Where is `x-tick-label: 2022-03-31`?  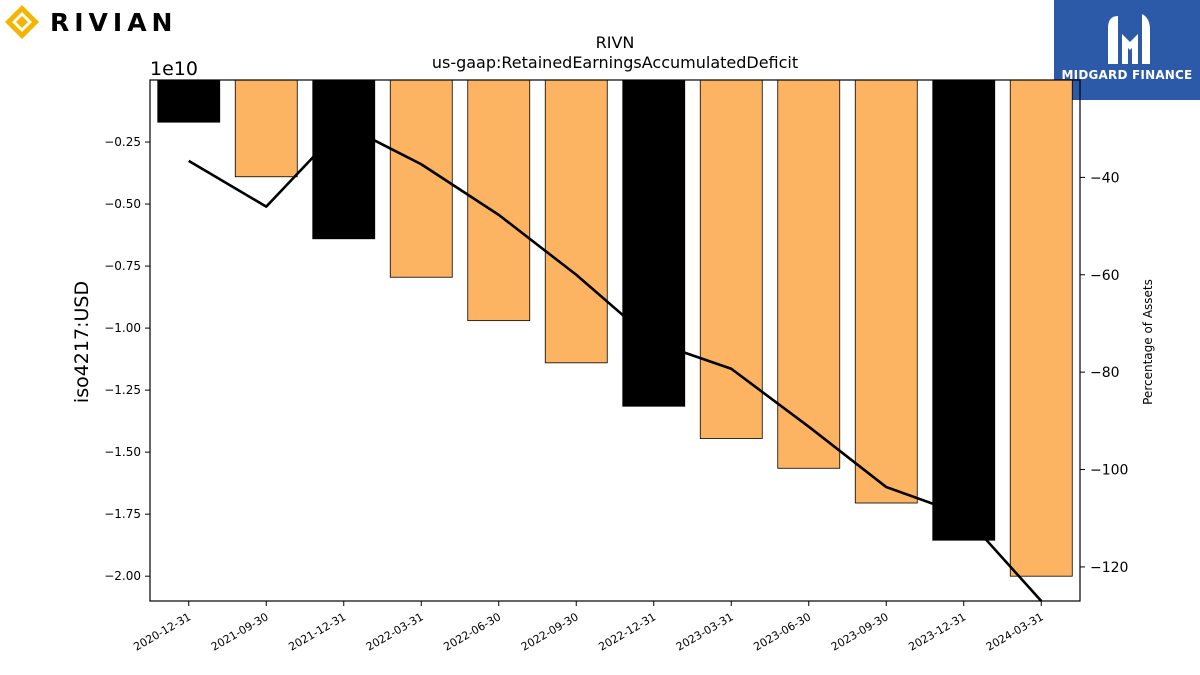 x-tick-label: 2022-03-31 is located at coordinates (395, 631).